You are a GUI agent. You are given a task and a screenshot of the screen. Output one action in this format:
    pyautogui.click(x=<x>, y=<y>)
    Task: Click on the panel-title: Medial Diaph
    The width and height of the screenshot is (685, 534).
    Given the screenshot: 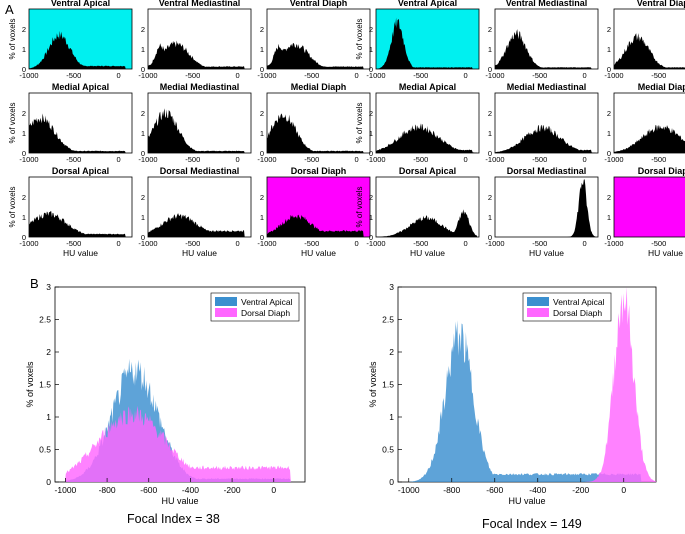 What is the action you would take?
    pyautogui.click(x=661, y=87)
    